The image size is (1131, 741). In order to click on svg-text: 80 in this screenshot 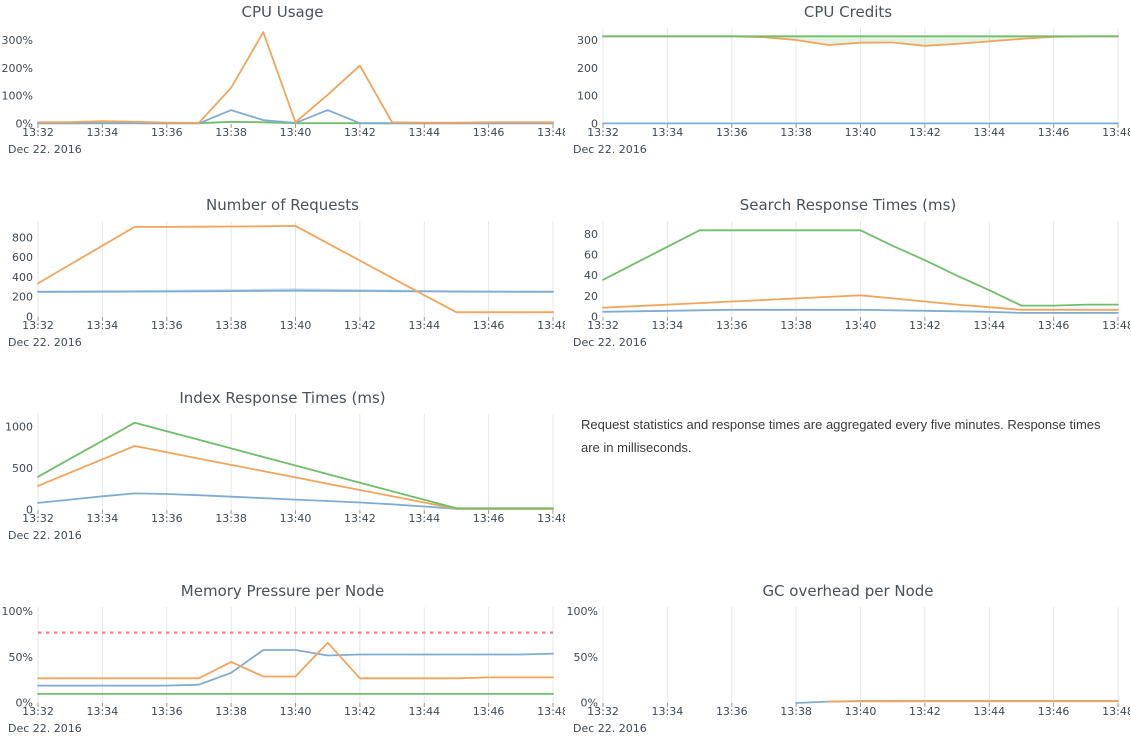, I will do `click(591, 234)`.